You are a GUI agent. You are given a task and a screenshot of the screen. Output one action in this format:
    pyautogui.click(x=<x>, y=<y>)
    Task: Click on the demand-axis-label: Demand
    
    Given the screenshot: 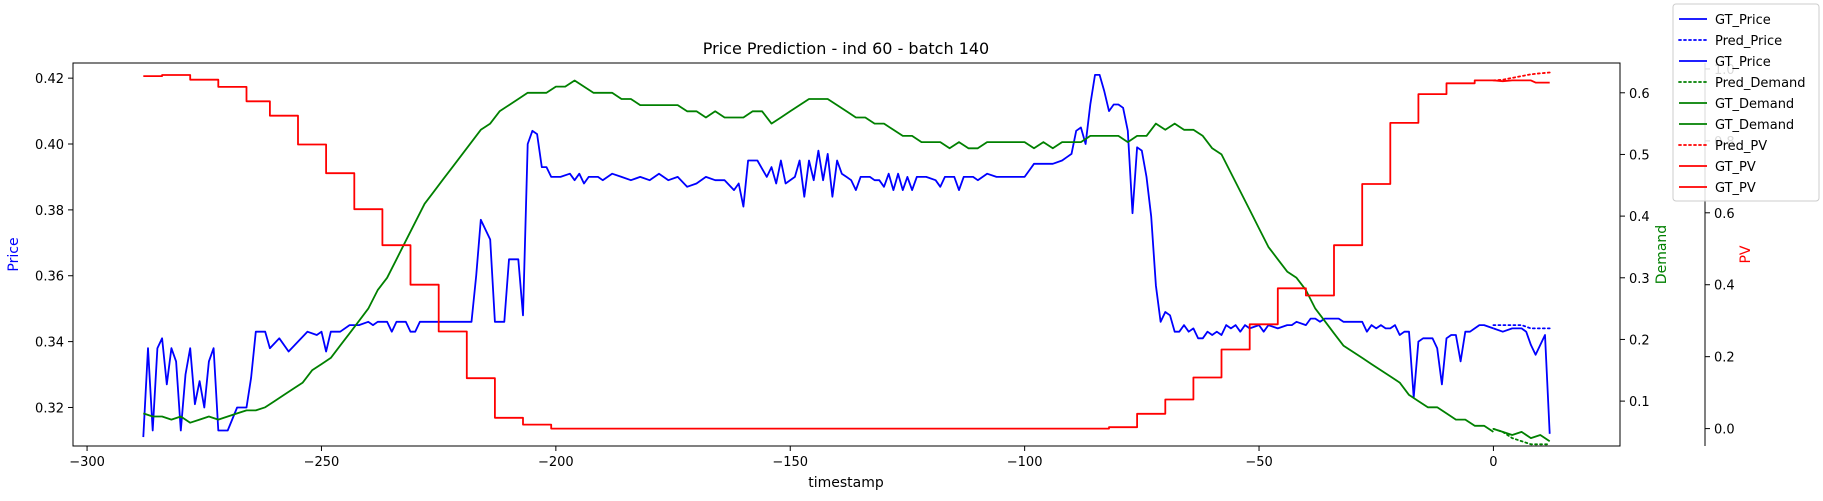 What is the action you would take?
    pyautogui.click(x=1662, y=254)
    